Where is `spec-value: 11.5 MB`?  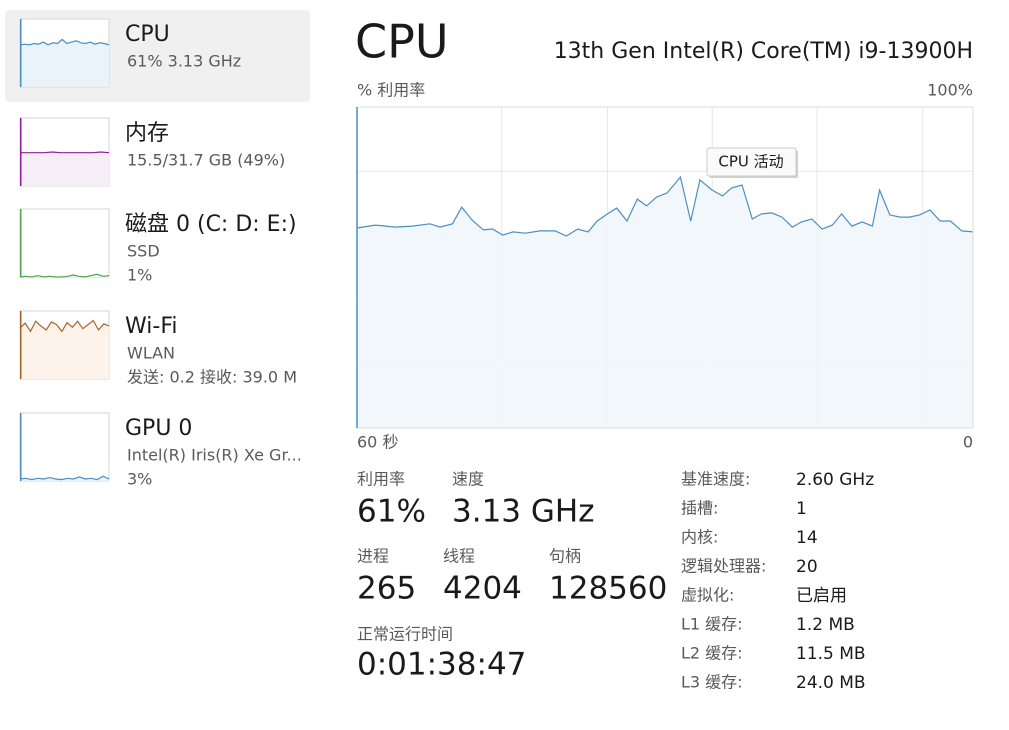
spec-value: 11.5 MB is located at coordinates (831, 654).